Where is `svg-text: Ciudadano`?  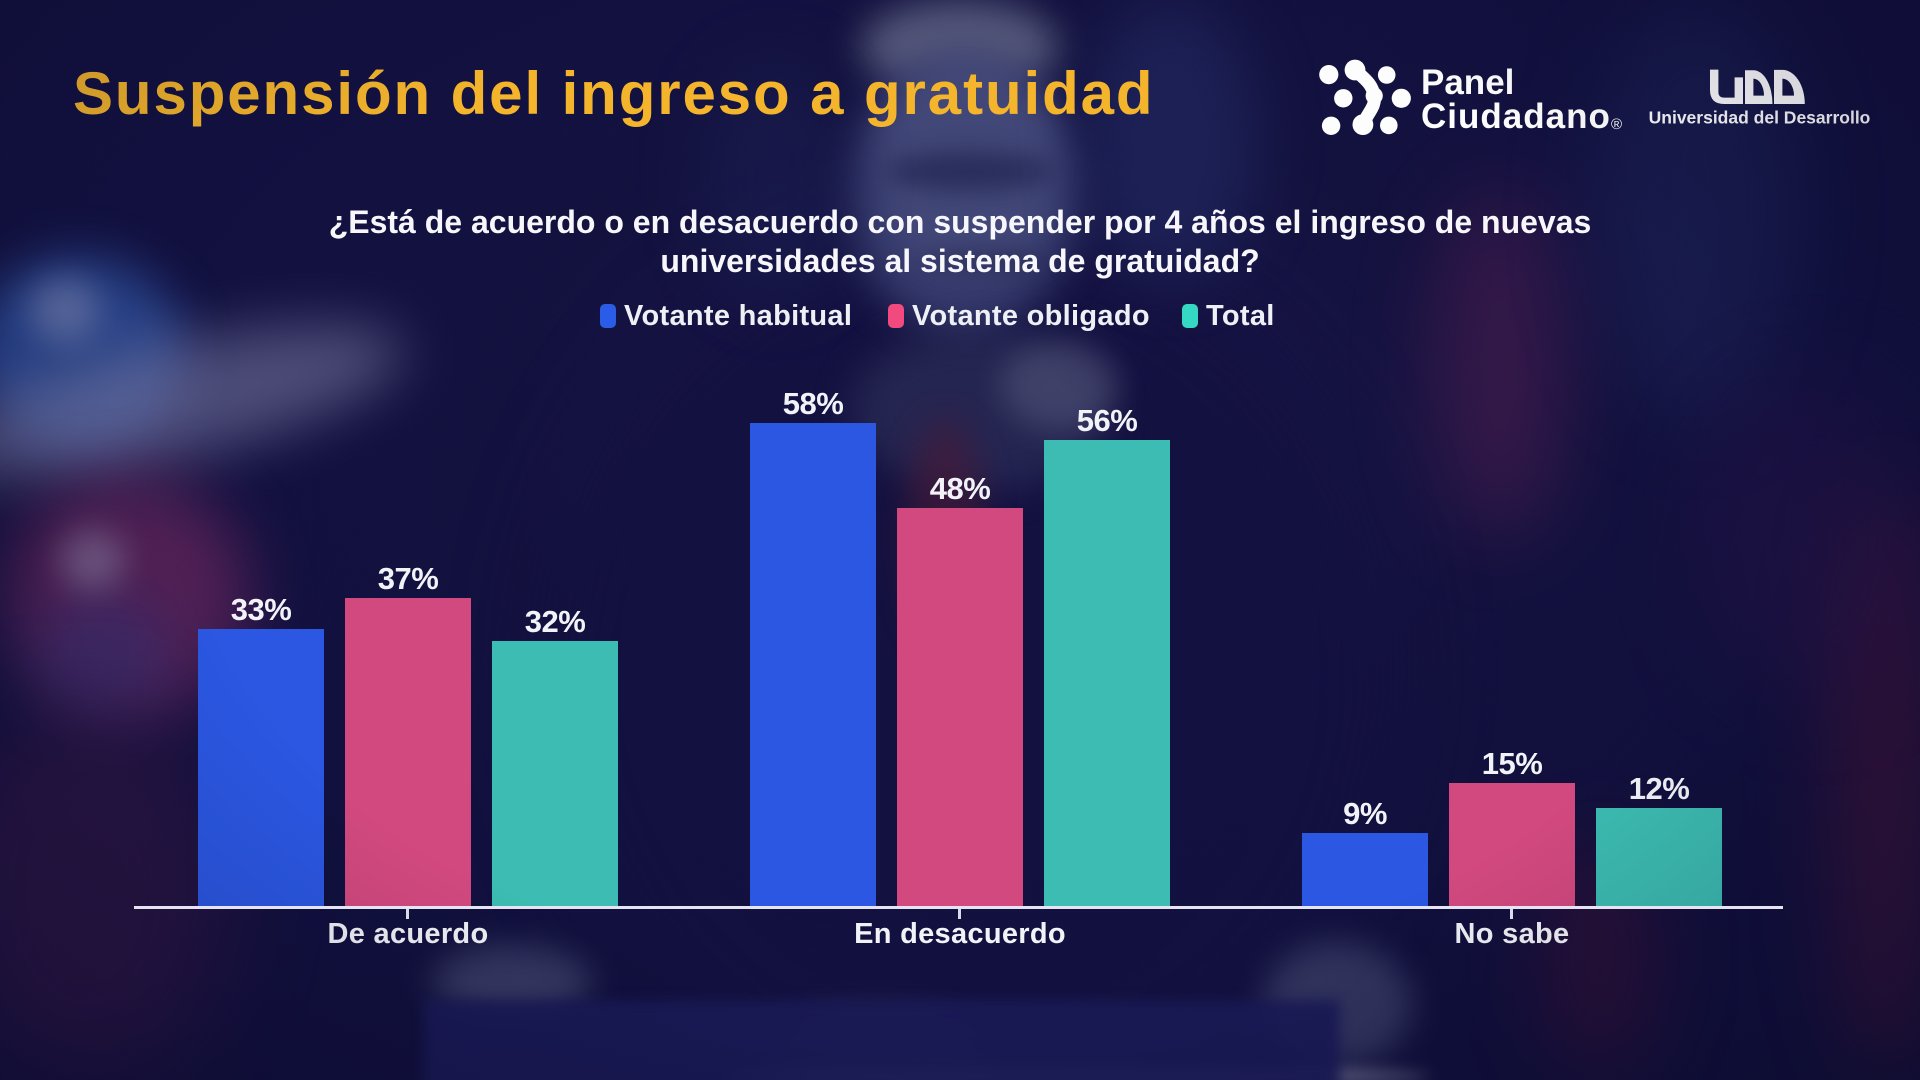
svg-text: Ciudadano is located at coordinates (1516, 116).